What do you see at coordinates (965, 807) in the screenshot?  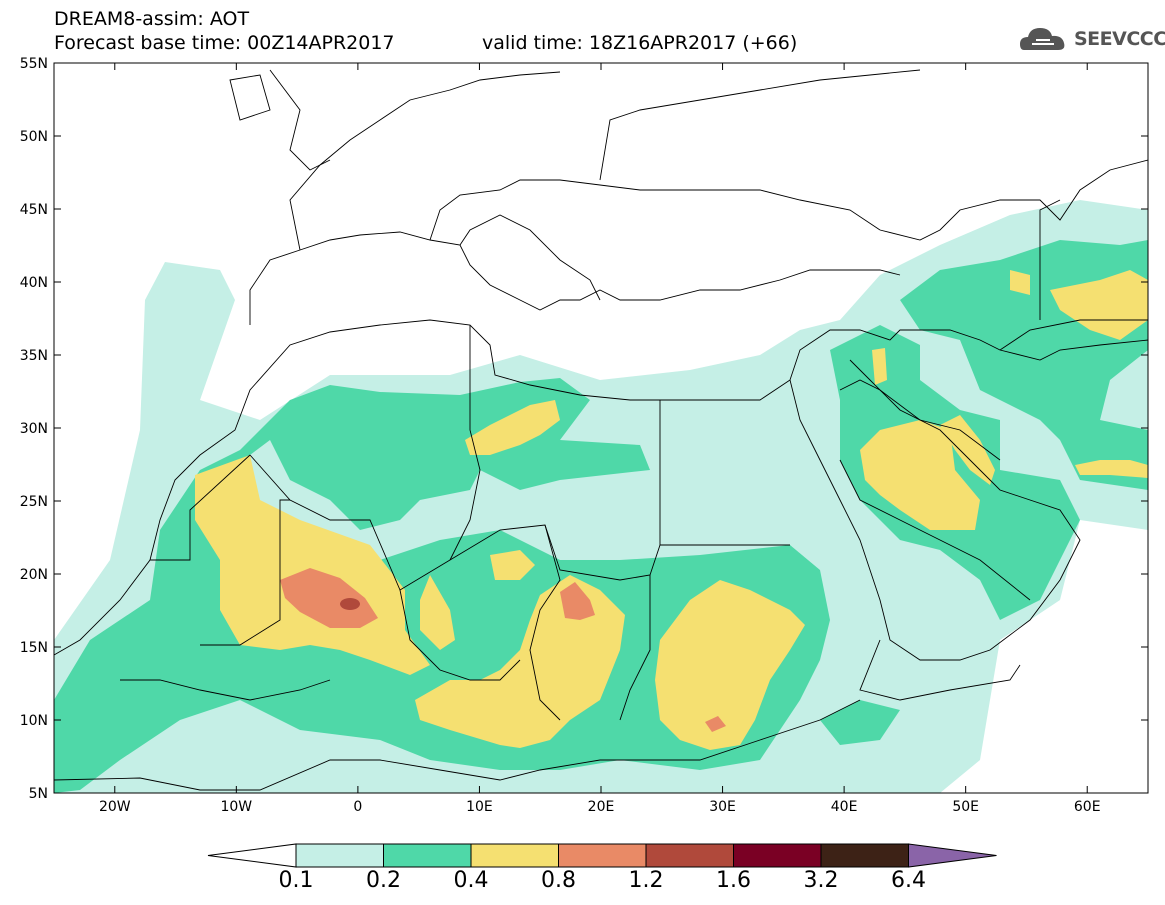 I see `lon-tick-label: 50E` at bounding box center [965, 807].